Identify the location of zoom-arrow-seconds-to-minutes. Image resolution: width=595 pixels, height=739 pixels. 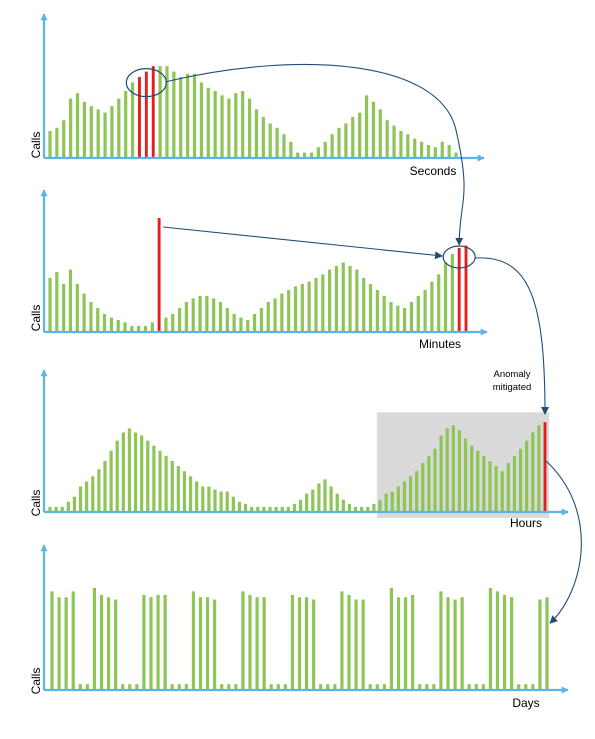
(315, 154).